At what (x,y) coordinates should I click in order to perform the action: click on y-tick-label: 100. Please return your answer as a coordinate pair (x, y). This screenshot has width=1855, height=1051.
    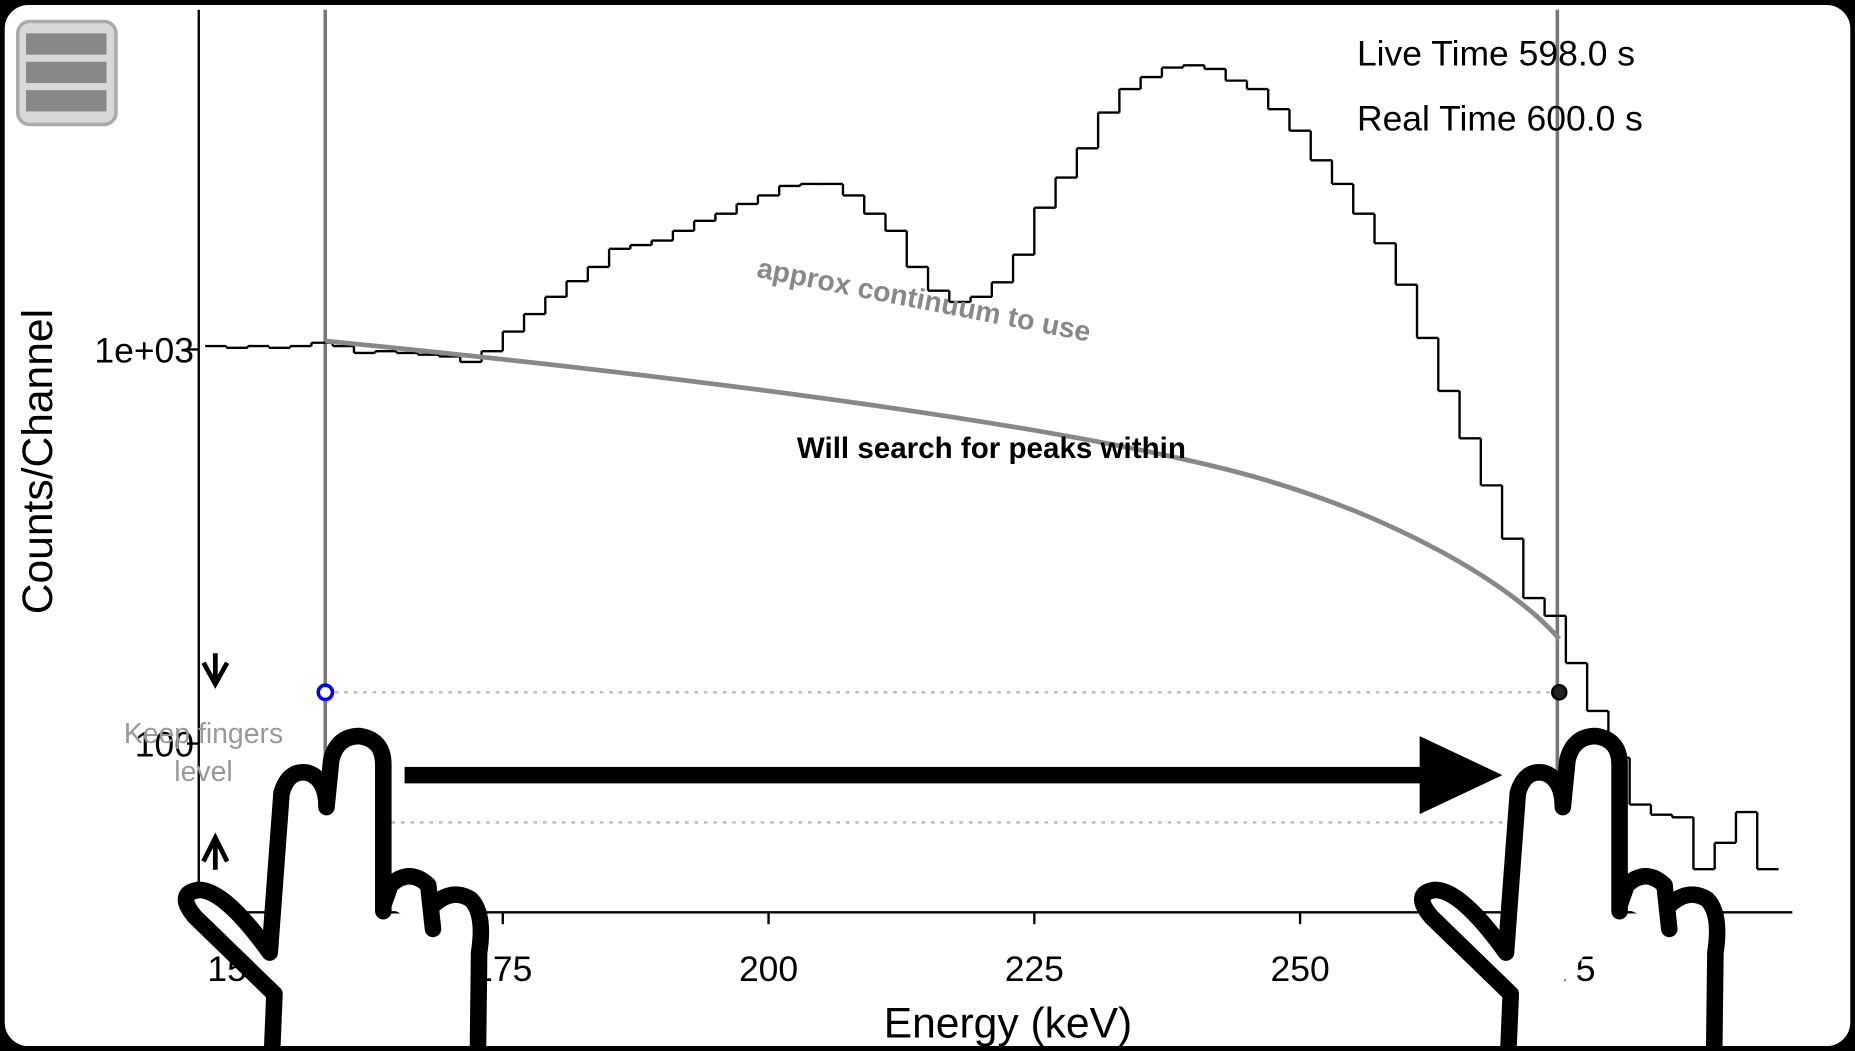
    Looking at the image, I should click on (164, 745).